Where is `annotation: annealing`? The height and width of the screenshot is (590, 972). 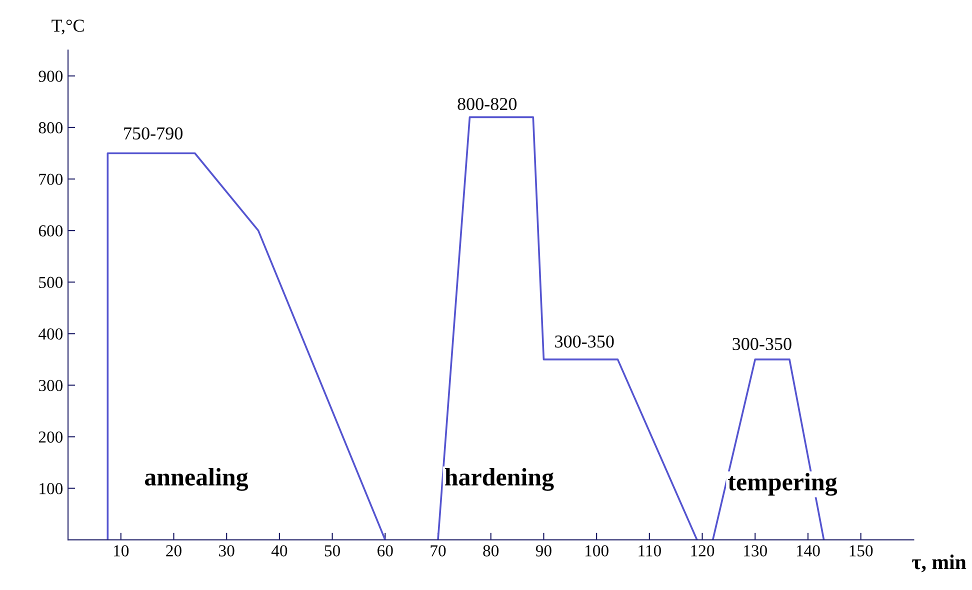
annotation: annealing is located at coordinates (196, 479).